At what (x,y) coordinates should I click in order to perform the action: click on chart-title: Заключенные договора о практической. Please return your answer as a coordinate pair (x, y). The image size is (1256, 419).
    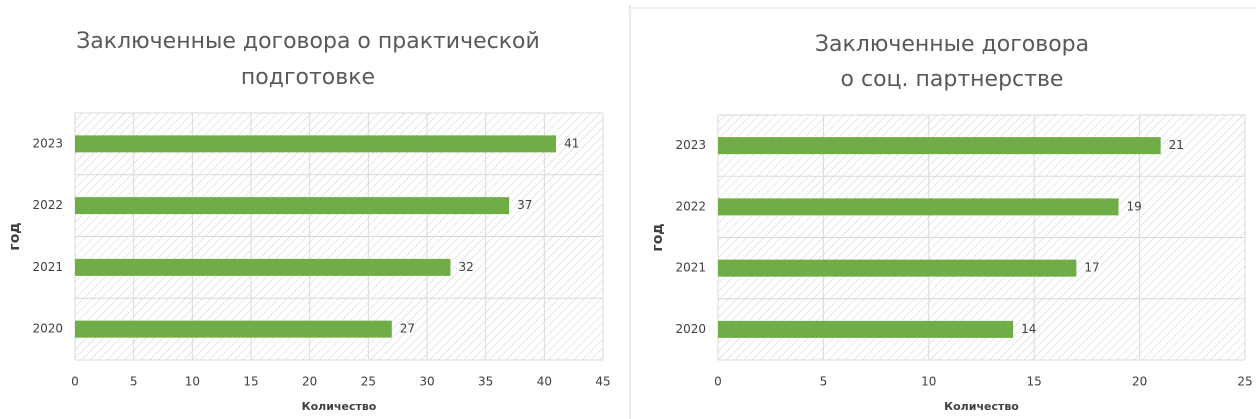
    Looking at the image, I should click on (308, 41).